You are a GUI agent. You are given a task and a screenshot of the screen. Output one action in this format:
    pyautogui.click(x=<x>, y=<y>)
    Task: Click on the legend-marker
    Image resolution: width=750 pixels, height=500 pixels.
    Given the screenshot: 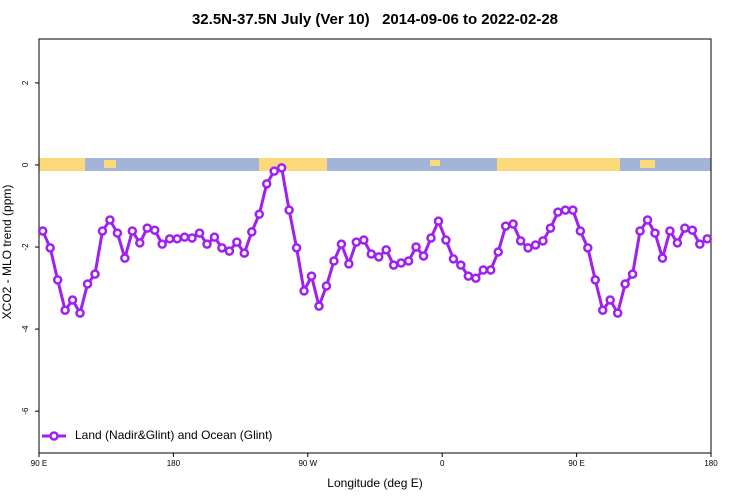 What is the action you would take?
    pyautogui.click(x=54, y=436)
    